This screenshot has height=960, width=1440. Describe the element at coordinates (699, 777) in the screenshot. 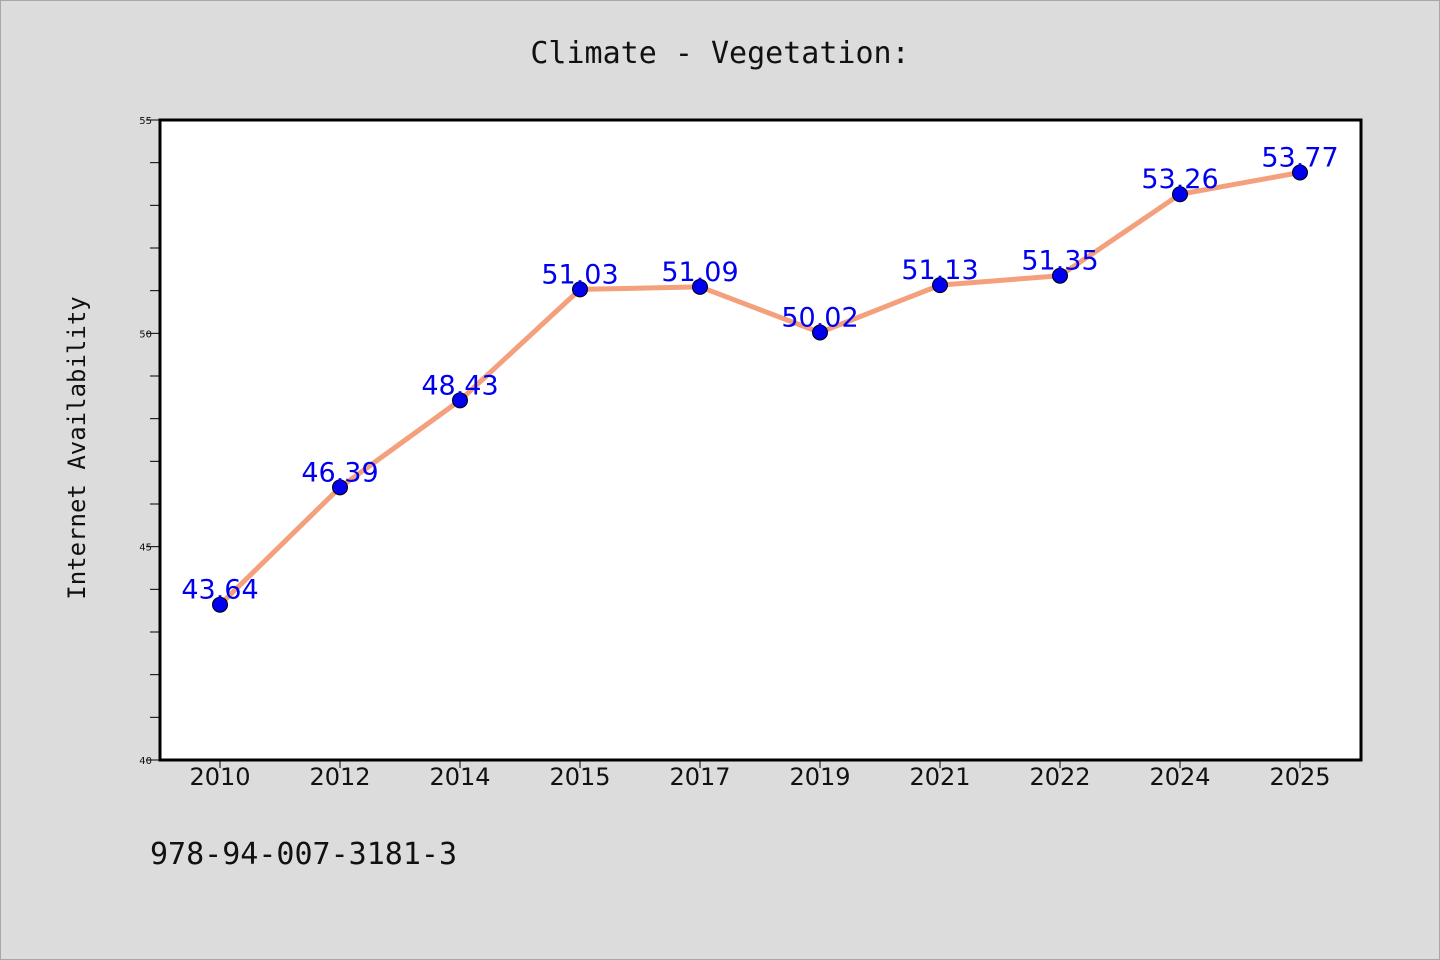

I see `x-tick-label: 2017` at that location.